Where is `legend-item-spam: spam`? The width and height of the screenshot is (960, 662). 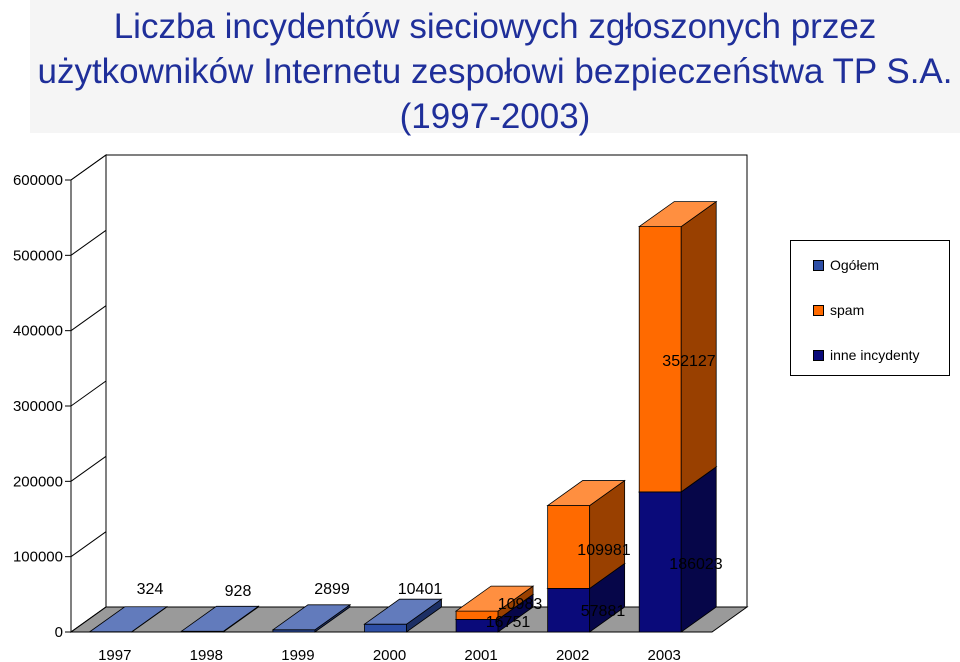
legend-item-spam: spam is located at coordinates (838, 310).